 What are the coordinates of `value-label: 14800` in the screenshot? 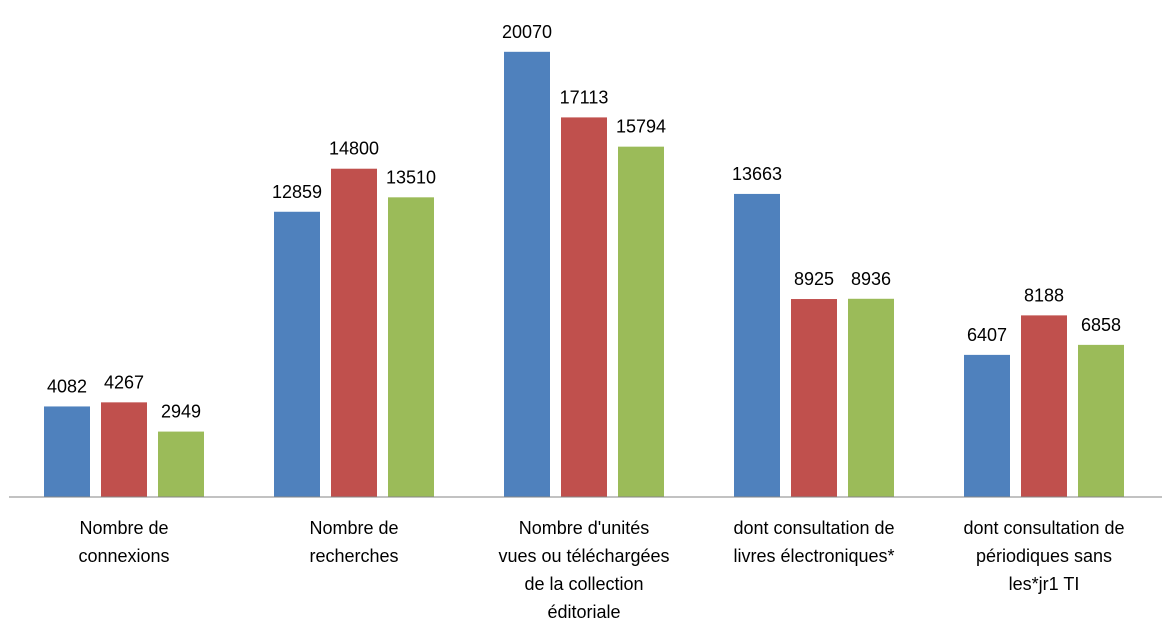 It's located at (354, 149).